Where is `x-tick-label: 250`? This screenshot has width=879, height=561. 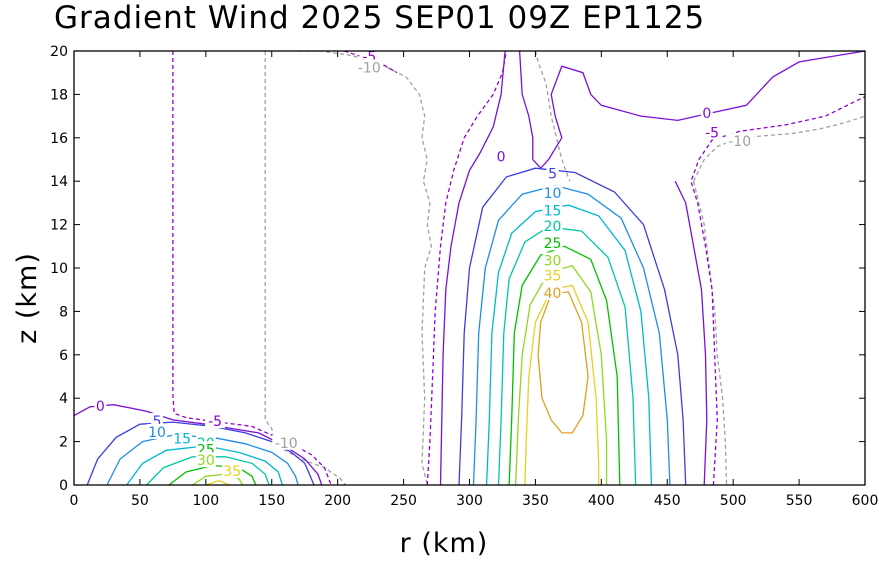 x-tick-label: 250 is located at coordinates (403, 501).